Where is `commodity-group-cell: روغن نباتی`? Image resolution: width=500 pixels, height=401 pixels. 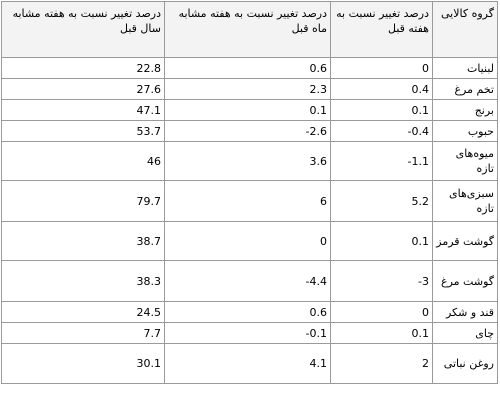 commodity-group-cell: روغن نباتی is located at coordinates (465, 363).